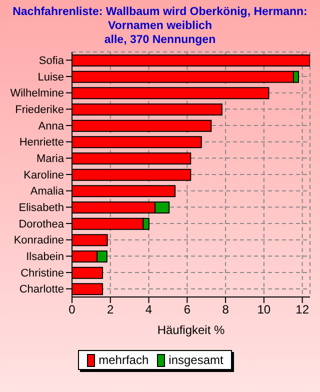 The width and height of the screenshot is (320, 392). I want to click on x-tick-label: 0, so click(72, 309).